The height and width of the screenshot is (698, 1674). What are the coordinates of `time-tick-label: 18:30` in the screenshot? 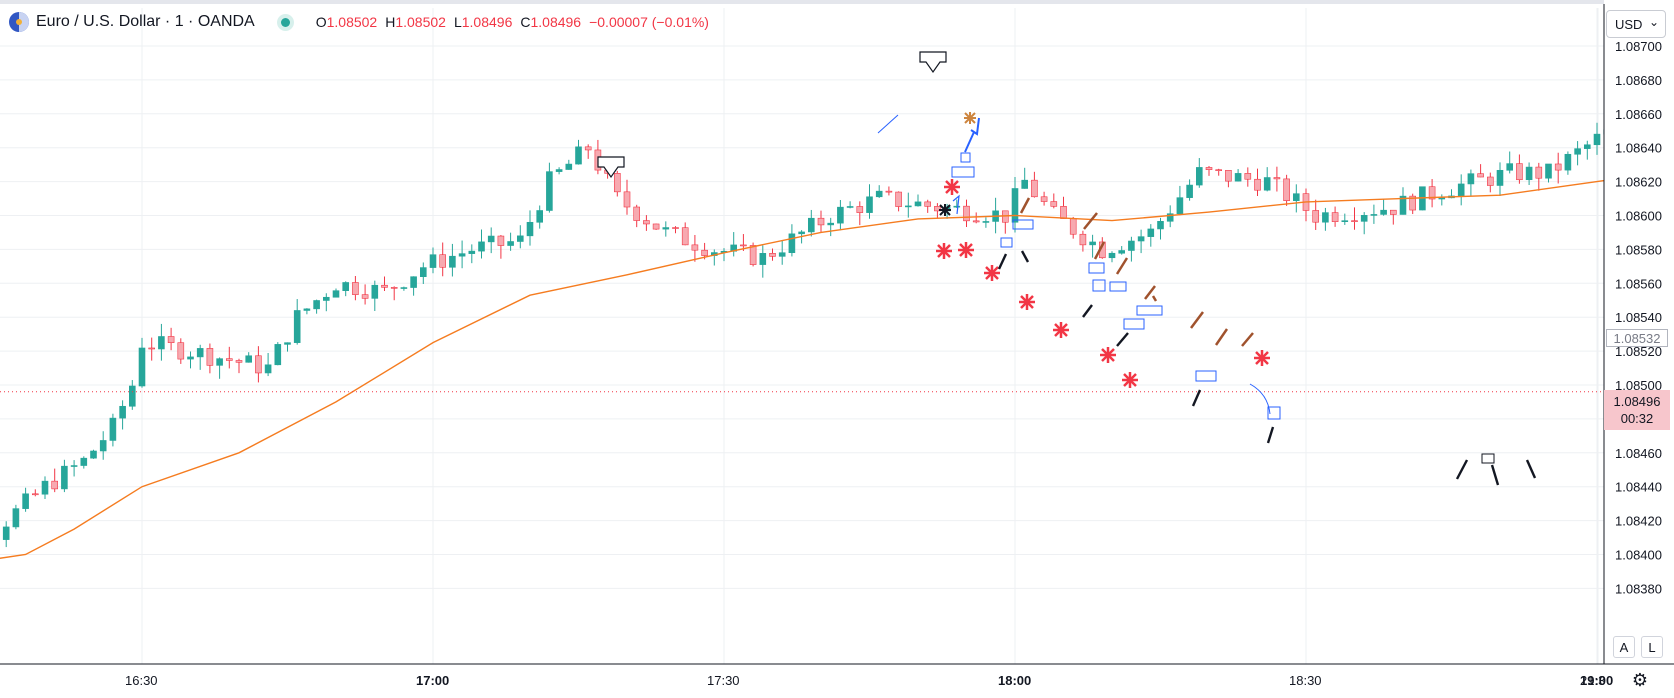 It's located at (1305, 680).